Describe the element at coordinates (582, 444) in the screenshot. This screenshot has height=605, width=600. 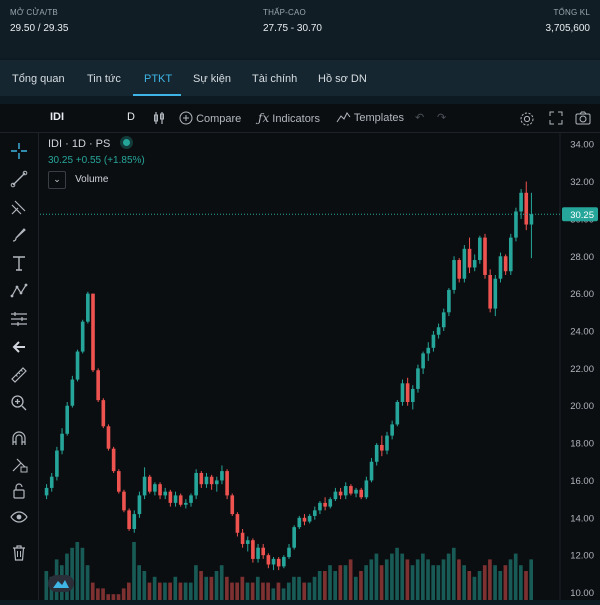
I see `price-tick-label: 18.00` at that location.